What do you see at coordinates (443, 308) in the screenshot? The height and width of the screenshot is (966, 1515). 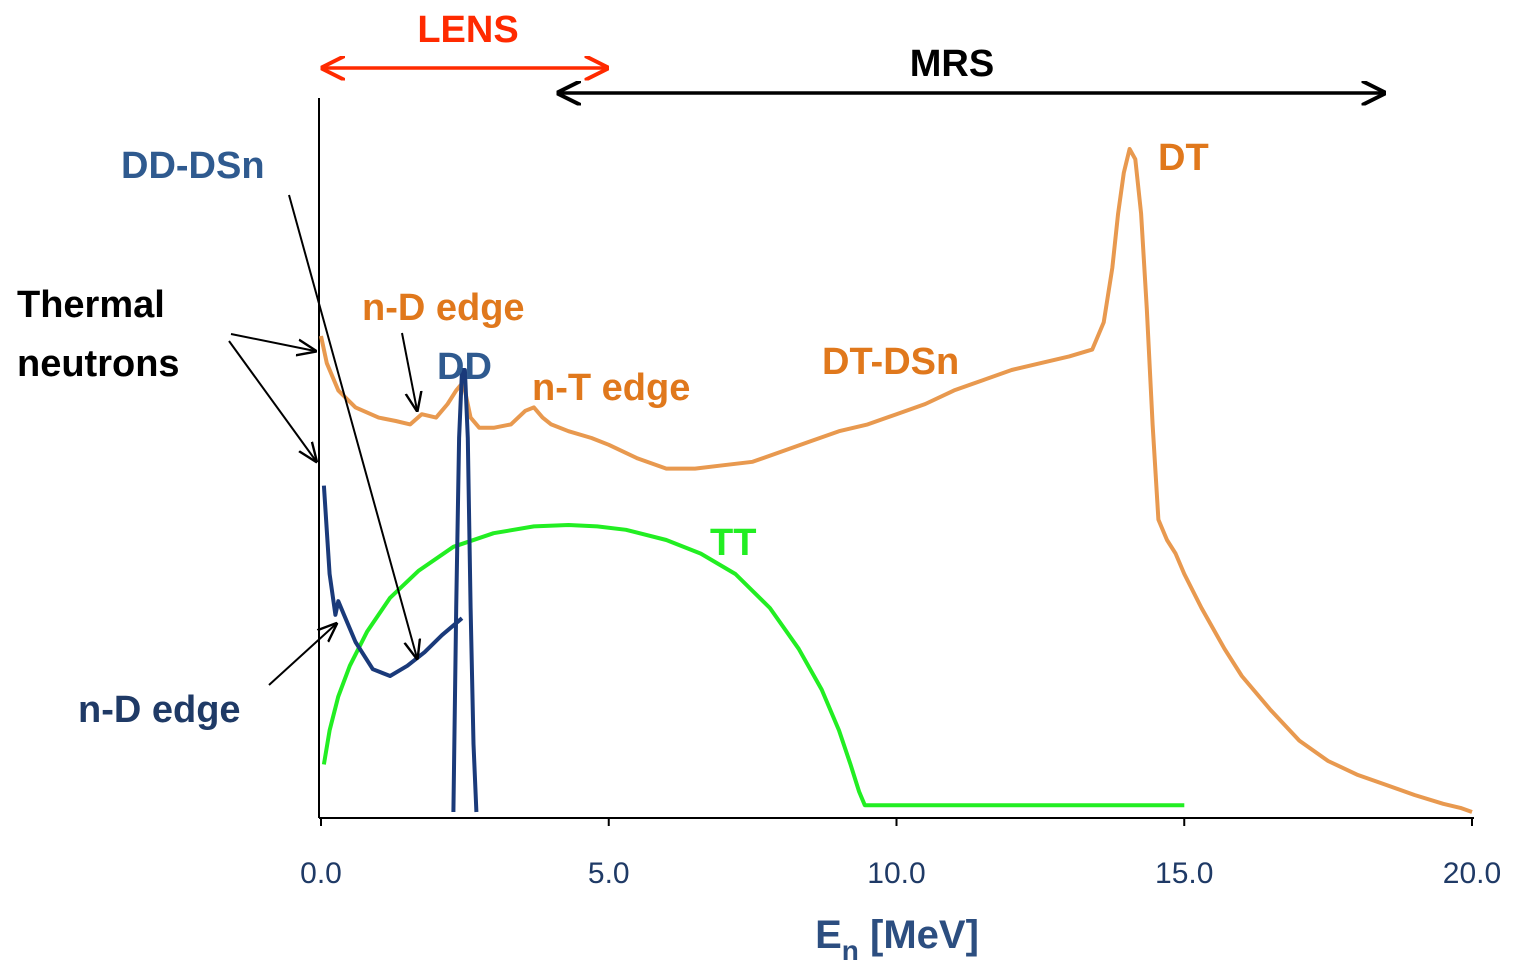 I see `nd-edge-top-label: n-D edge` at bounding box center [443, 308].